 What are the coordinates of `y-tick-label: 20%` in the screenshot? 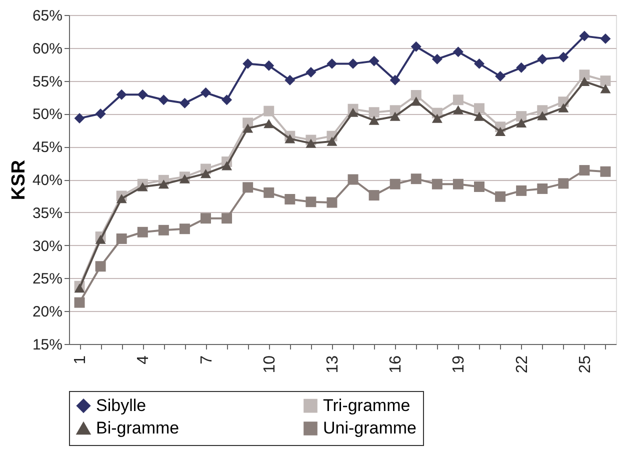 It's located at (47, 312).